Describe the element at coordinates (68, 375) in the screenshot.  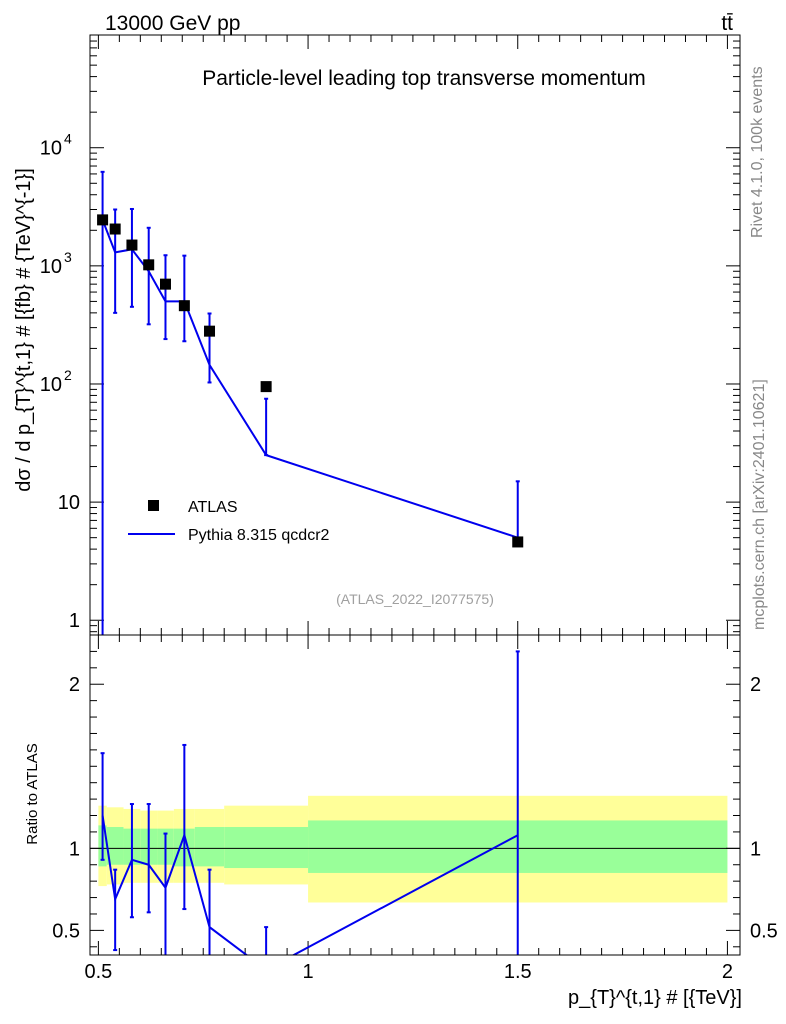
I see `y-tick-label-exponent: 2` at that location.